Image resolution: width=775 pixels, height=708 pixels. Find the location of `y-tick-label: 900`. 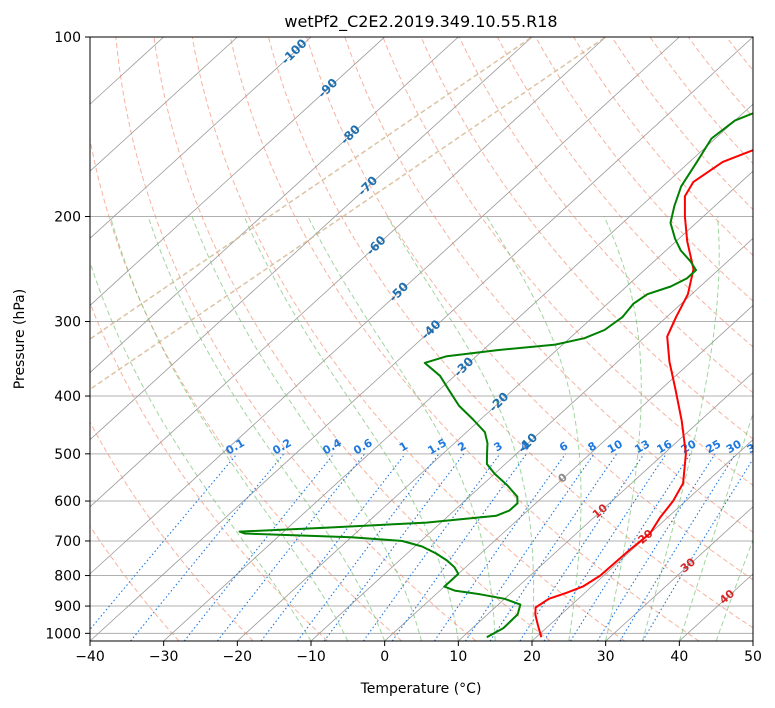

y-tick-label: 900 is located at coordinates (67, 607).